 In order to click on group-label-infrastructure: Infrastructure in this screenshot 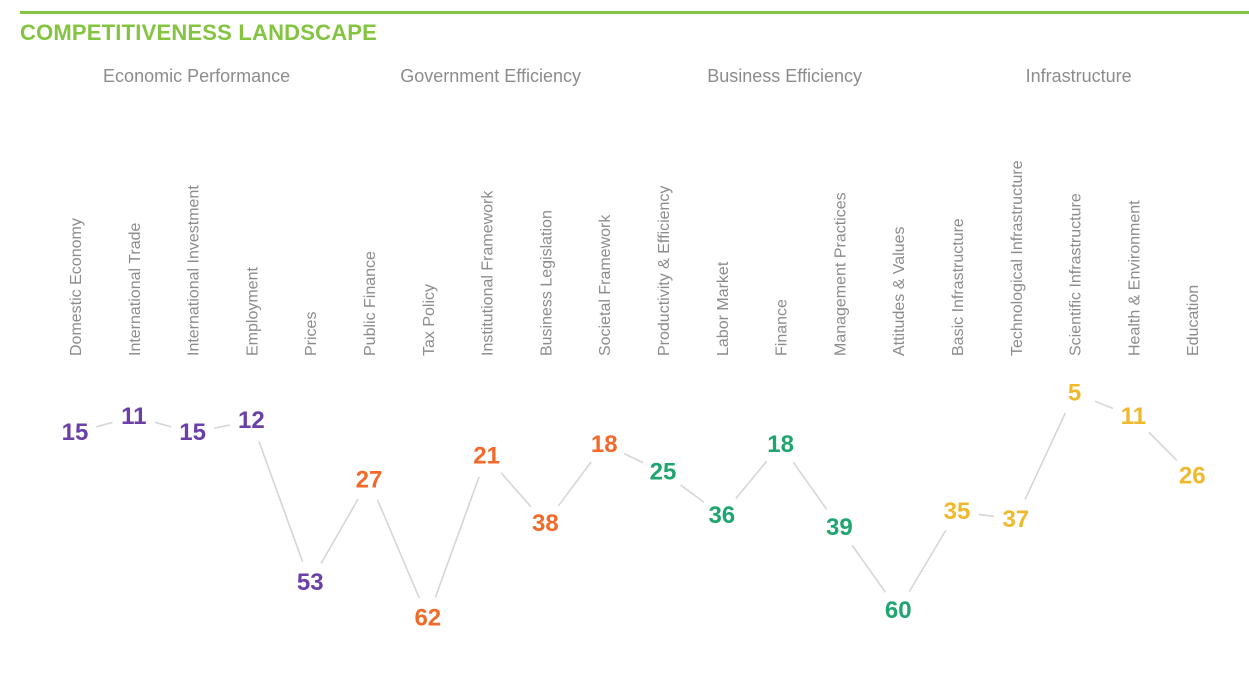, I will do `click(1079, 76)`.